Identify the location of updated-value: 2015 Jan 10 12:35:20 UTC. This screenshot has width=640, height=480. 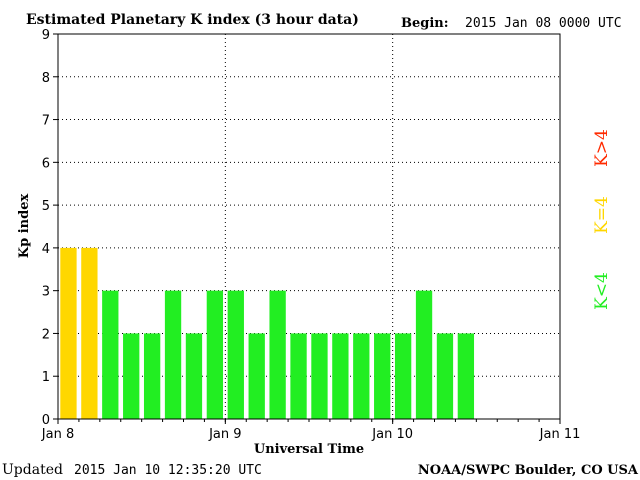
(168, 470).